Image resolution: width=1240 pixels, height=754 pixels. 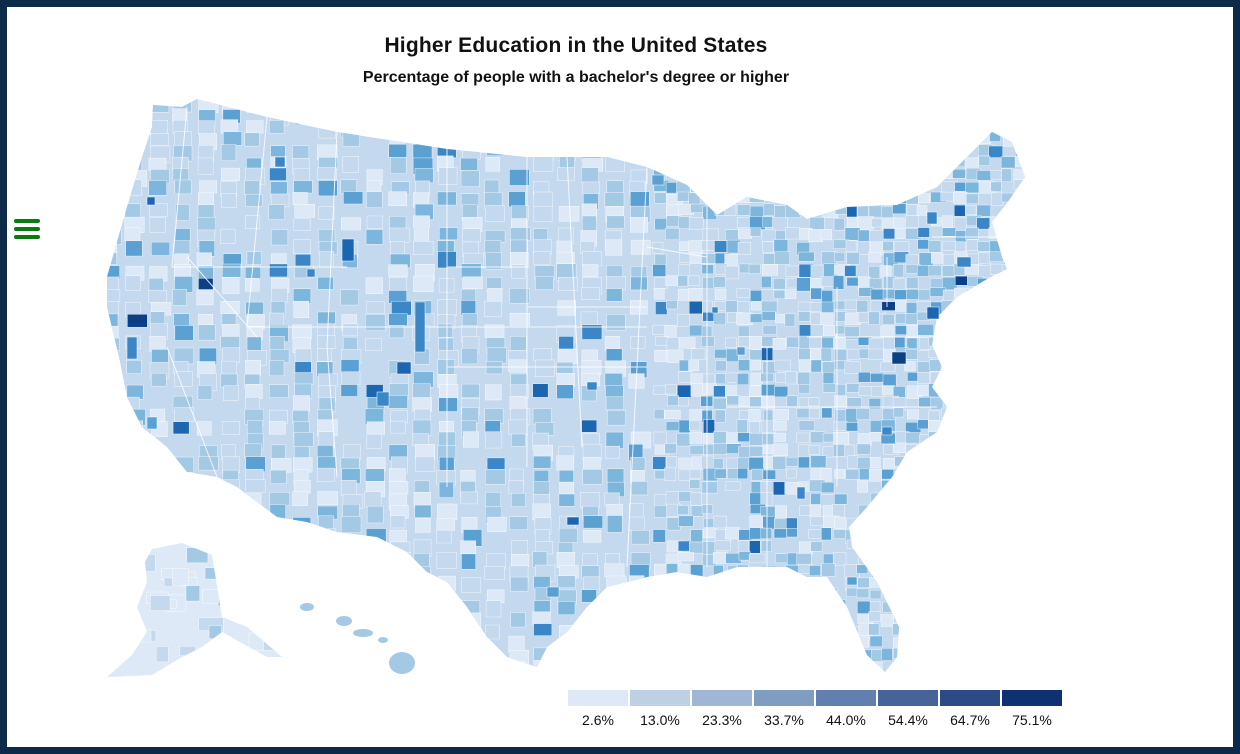 I want to click on legend-label: 2.6%, so click(x=598, y=720).